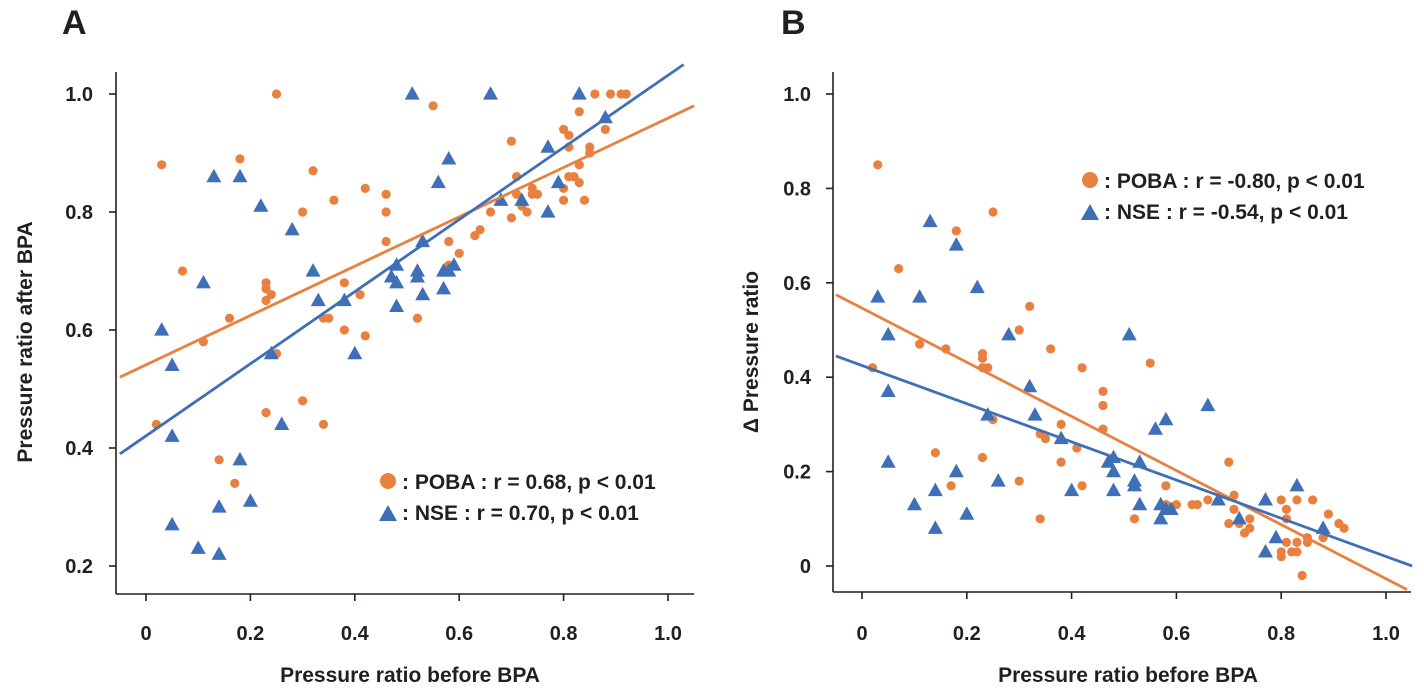  Describe the element at coordinates (797, 473) in the screenshot. I see `y-tick-label: 0.2` at that location.